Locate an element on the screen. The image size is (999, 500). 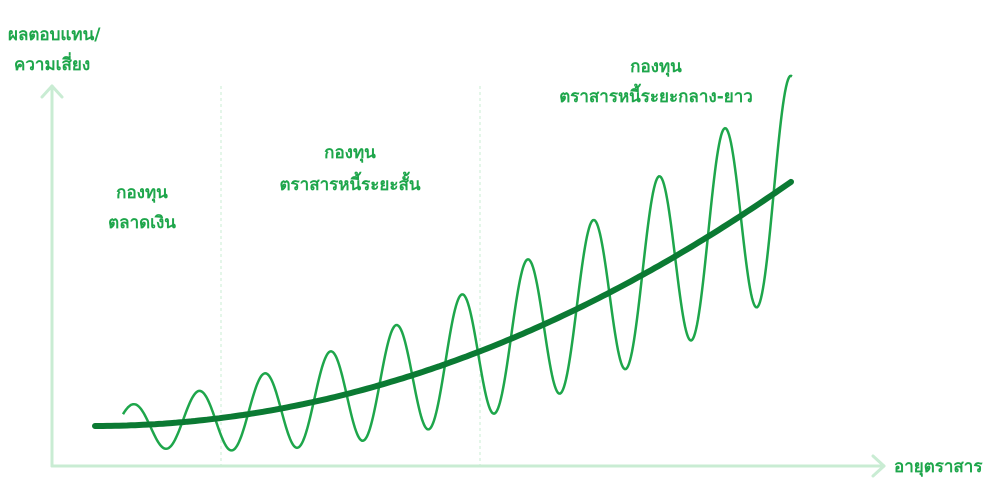
x-arrow is located at coordinates (878, 466).